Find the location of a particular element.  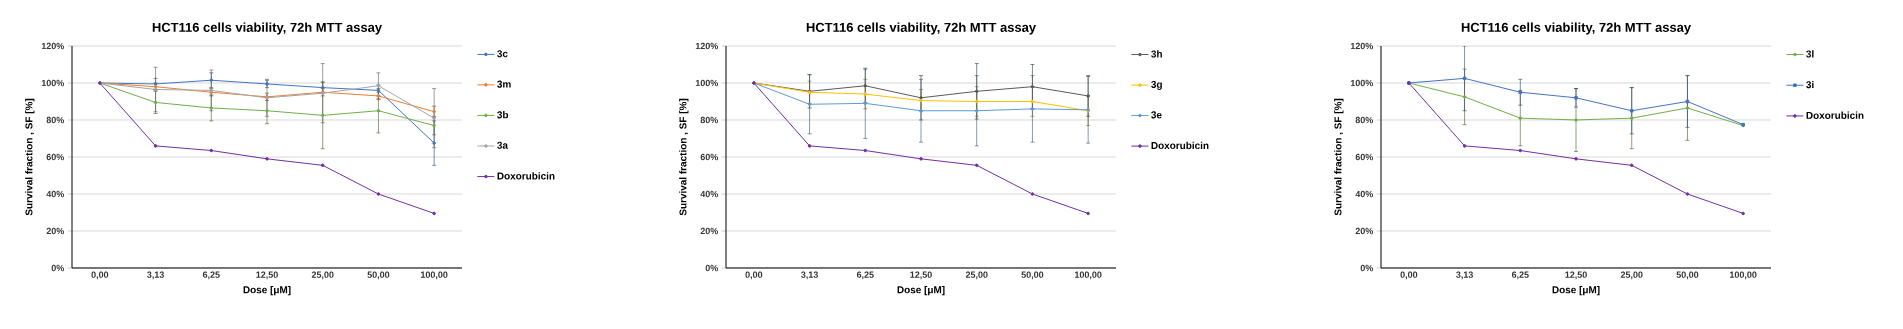

legend-label: 3c is located at coordinates (502, 54).